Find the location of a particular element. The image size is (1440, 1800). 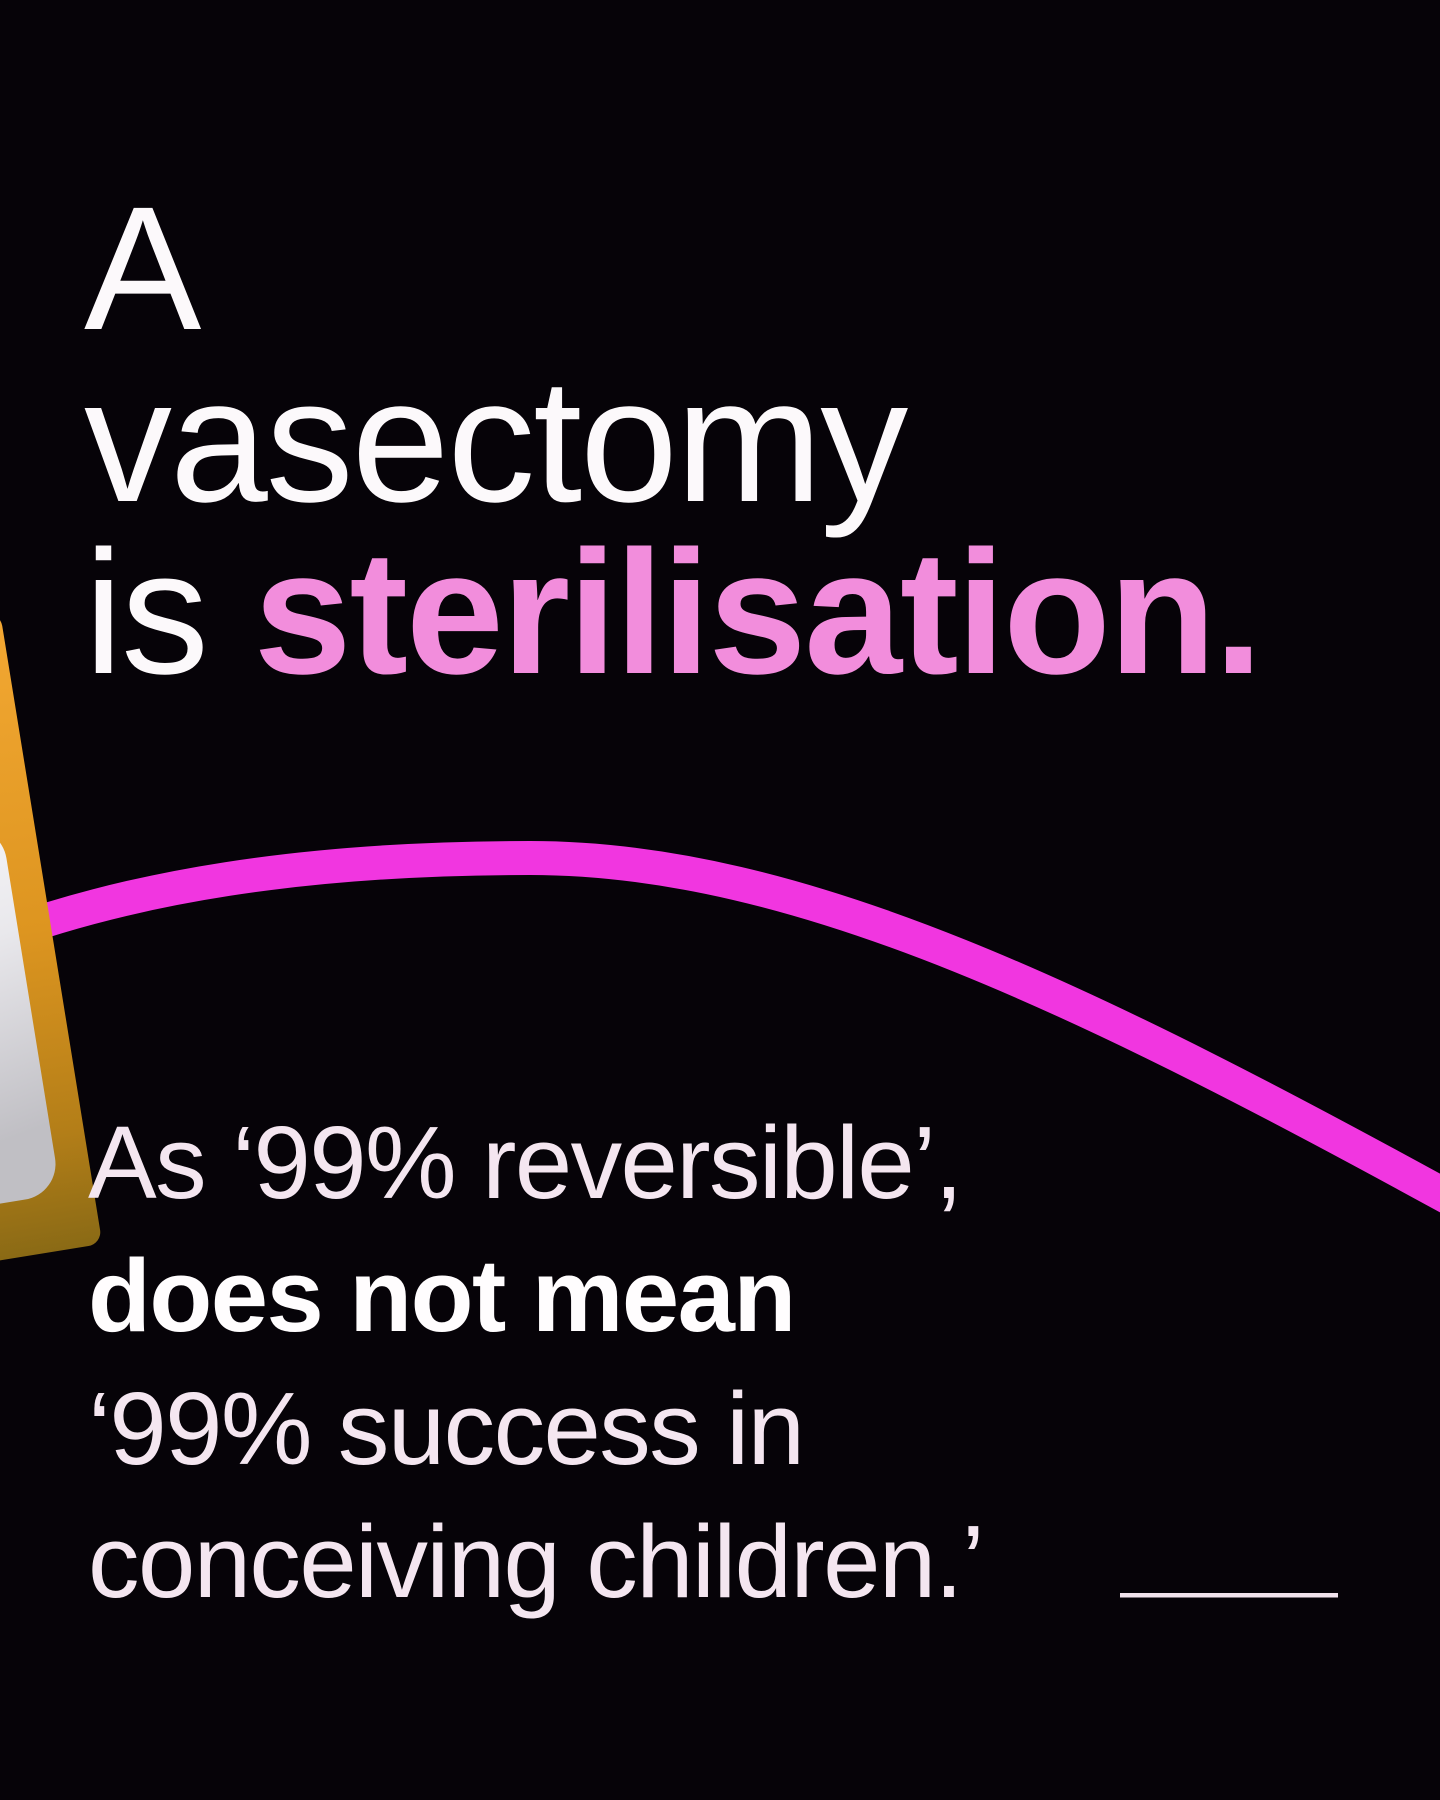

headline-word-sterilisation: sterilisation. is located at coordinates (758, 613).